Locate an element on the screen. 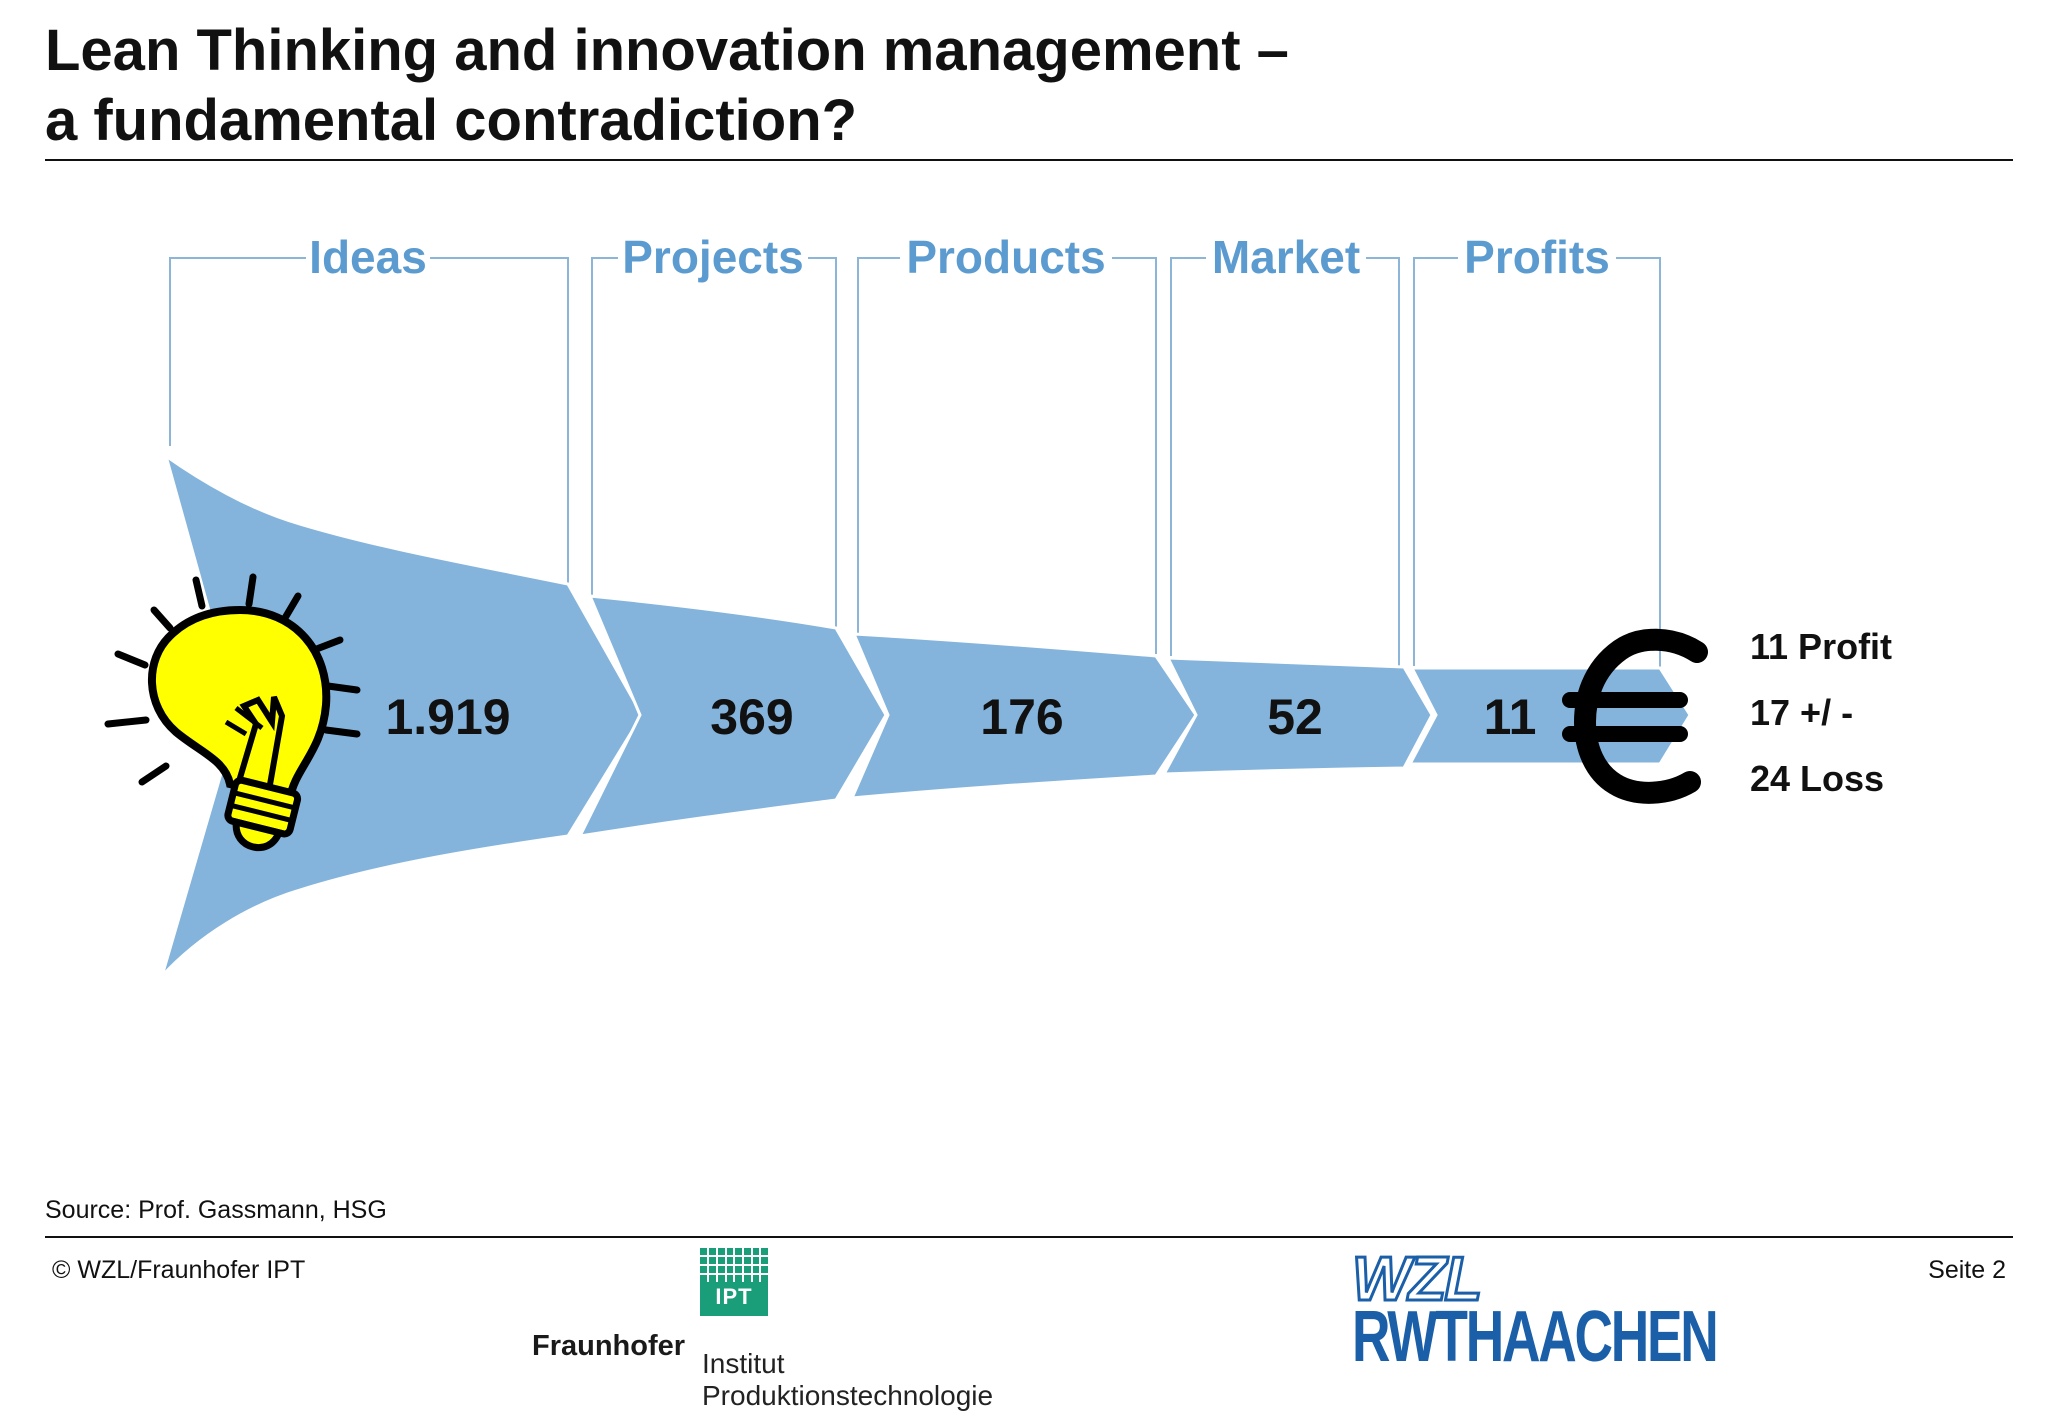  page-number: Seite 2 is located at coordinates (1967, 1270).